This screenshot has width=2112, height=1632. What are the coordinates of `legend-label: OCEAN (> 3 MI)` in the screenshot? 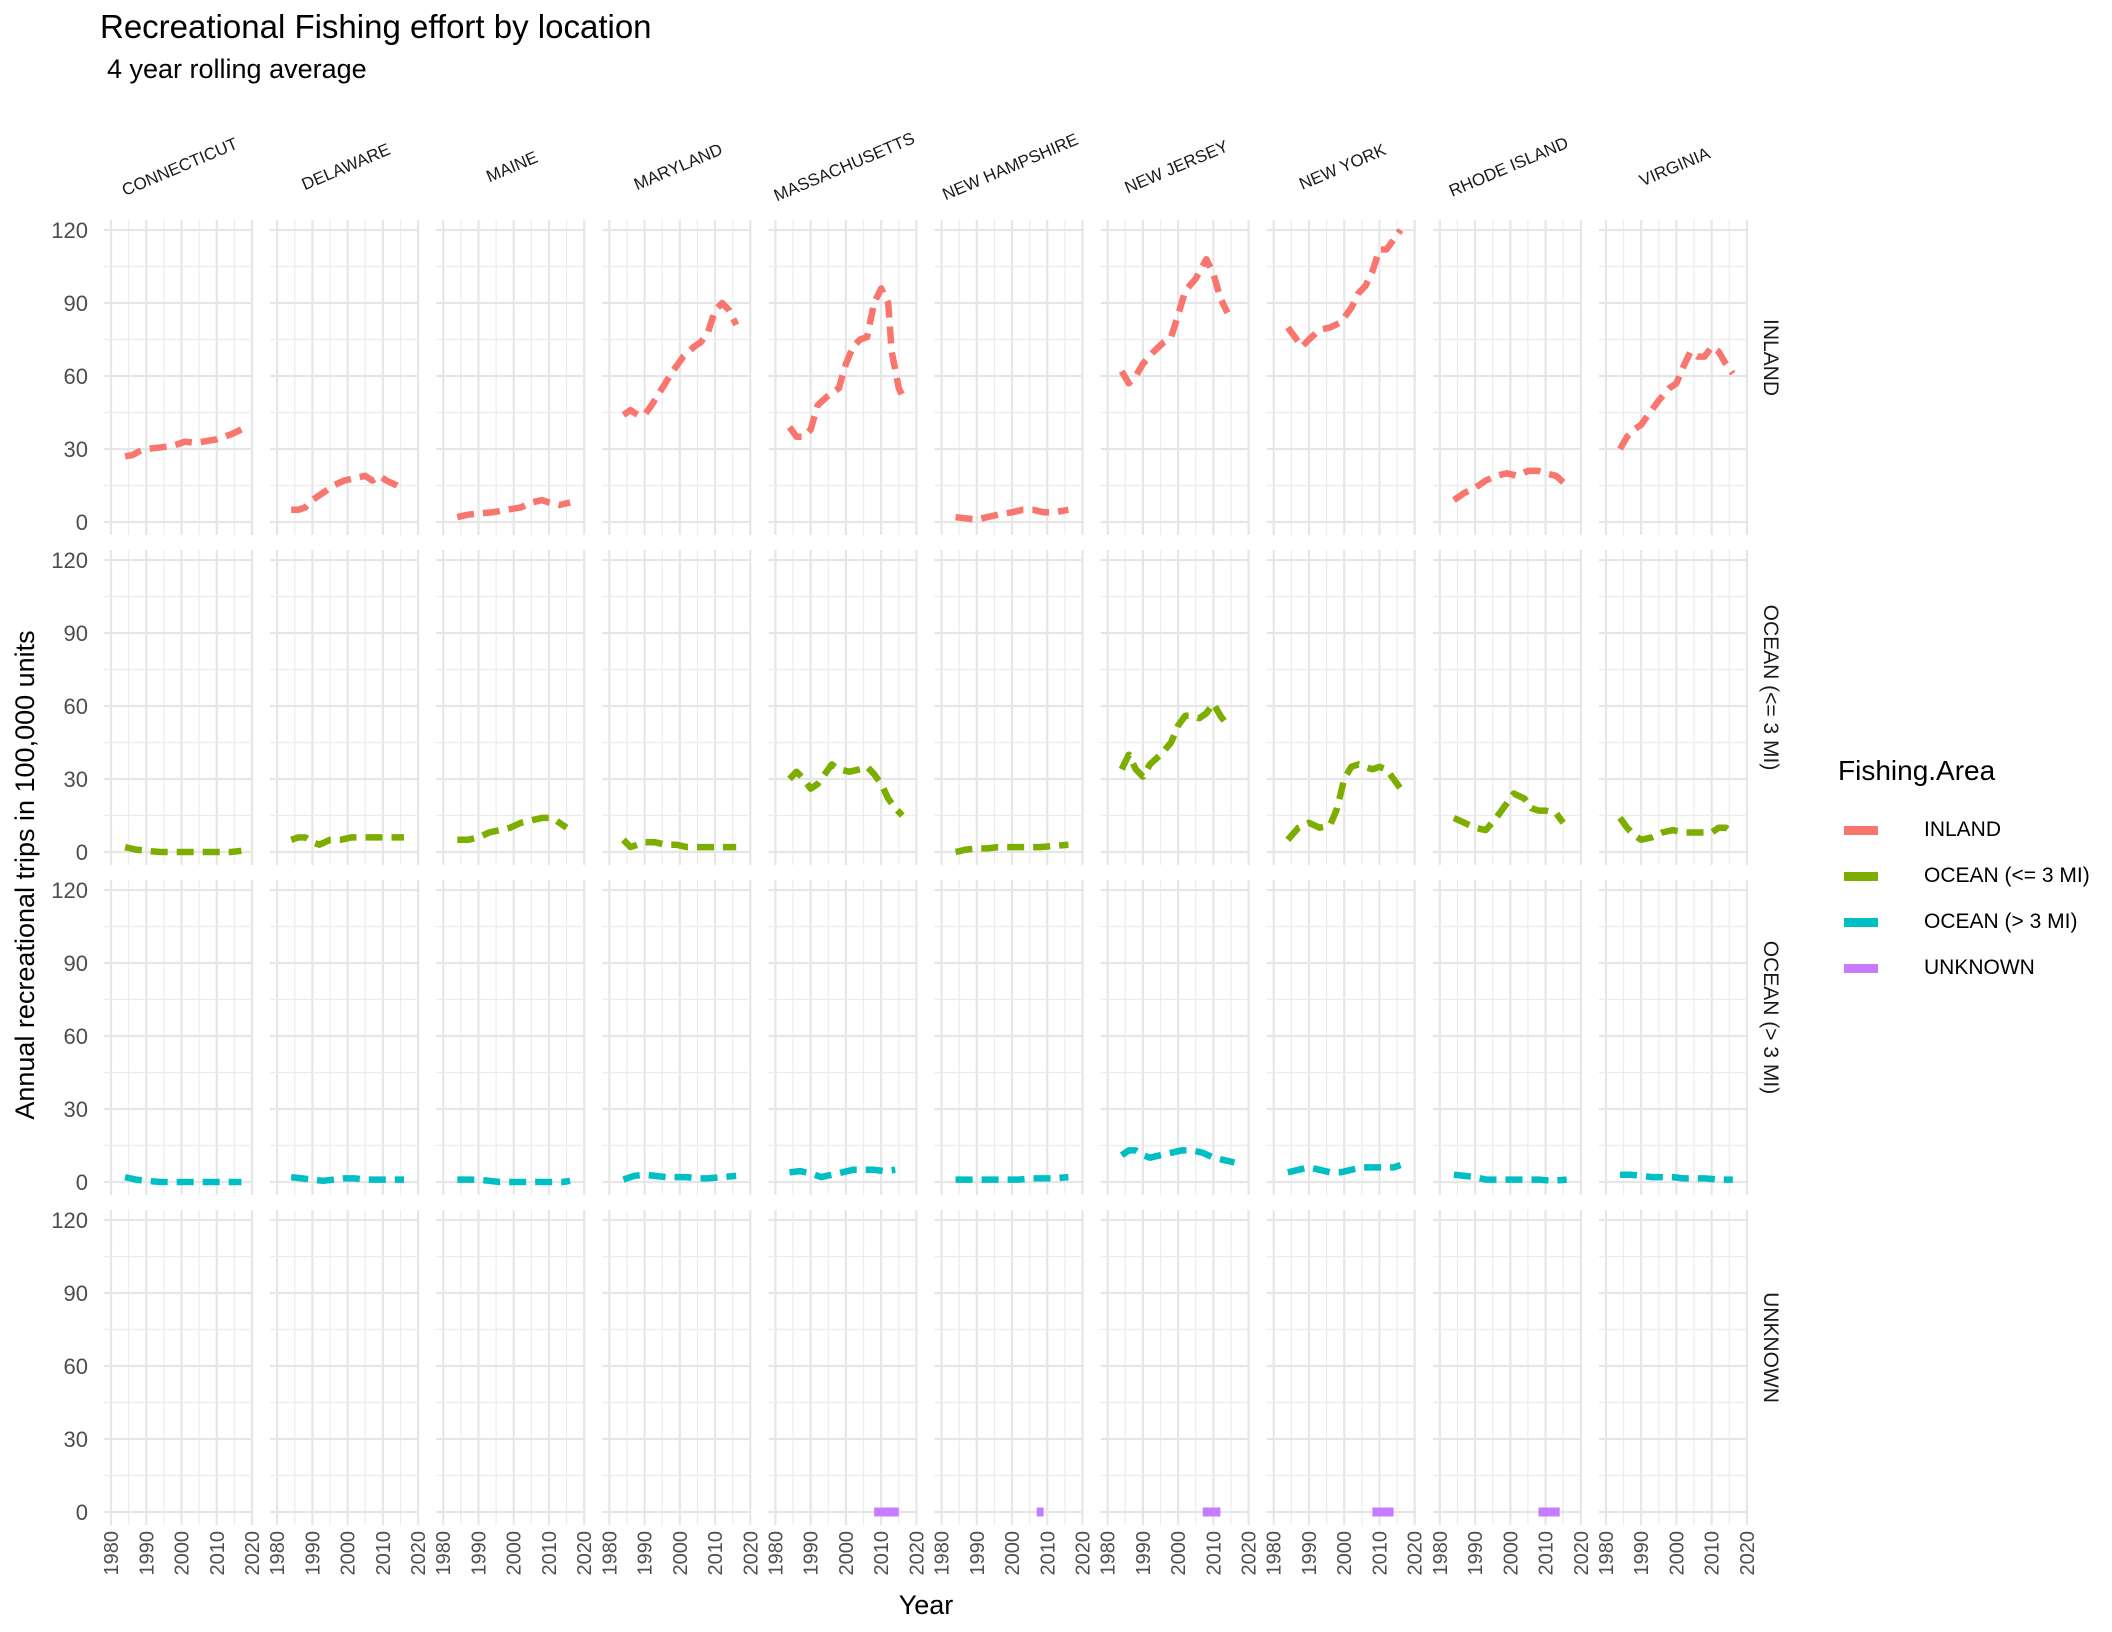 It's located at (2001, 921).